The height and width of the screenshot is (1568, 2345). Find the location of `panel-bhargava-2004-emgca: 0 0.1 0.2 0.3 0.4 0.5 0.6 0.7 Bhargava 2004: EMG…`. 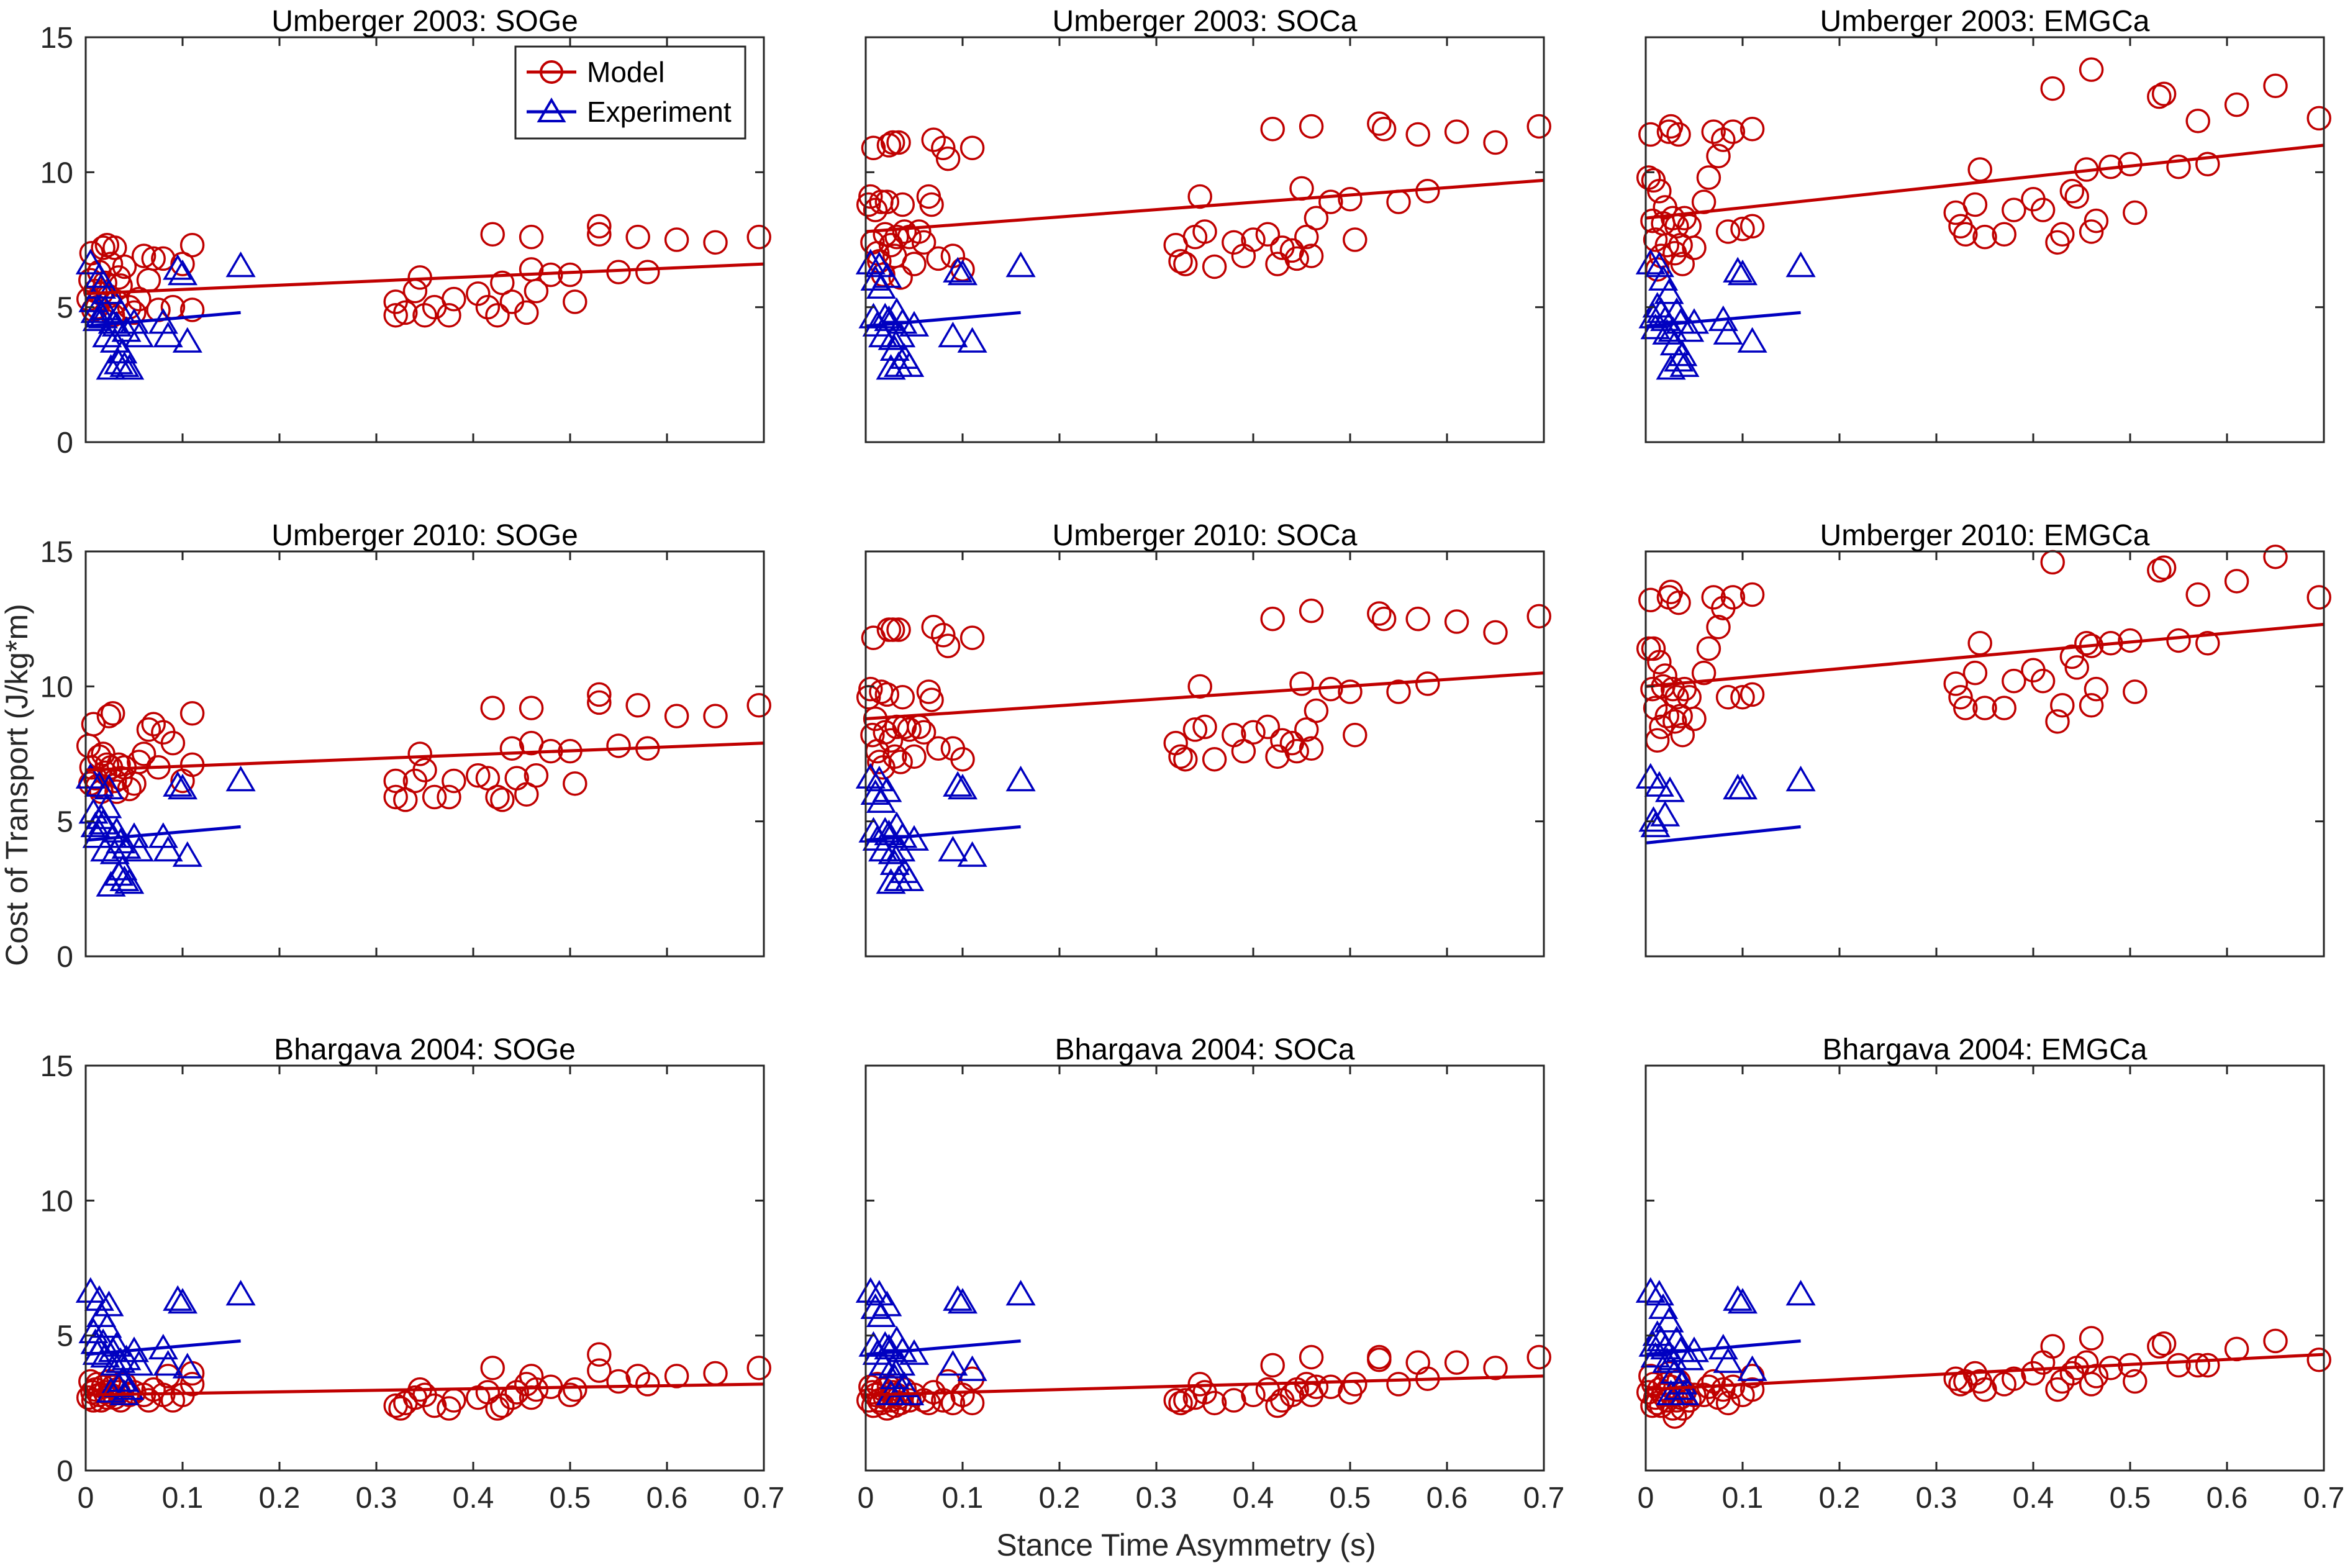

panel-bhargava-2004-emgca: 0 0.1 0.2 0.3 0.4 0.5 0.6 0.7 Bhargava 2004: EMG… is located at coordinates (1989, 1274).